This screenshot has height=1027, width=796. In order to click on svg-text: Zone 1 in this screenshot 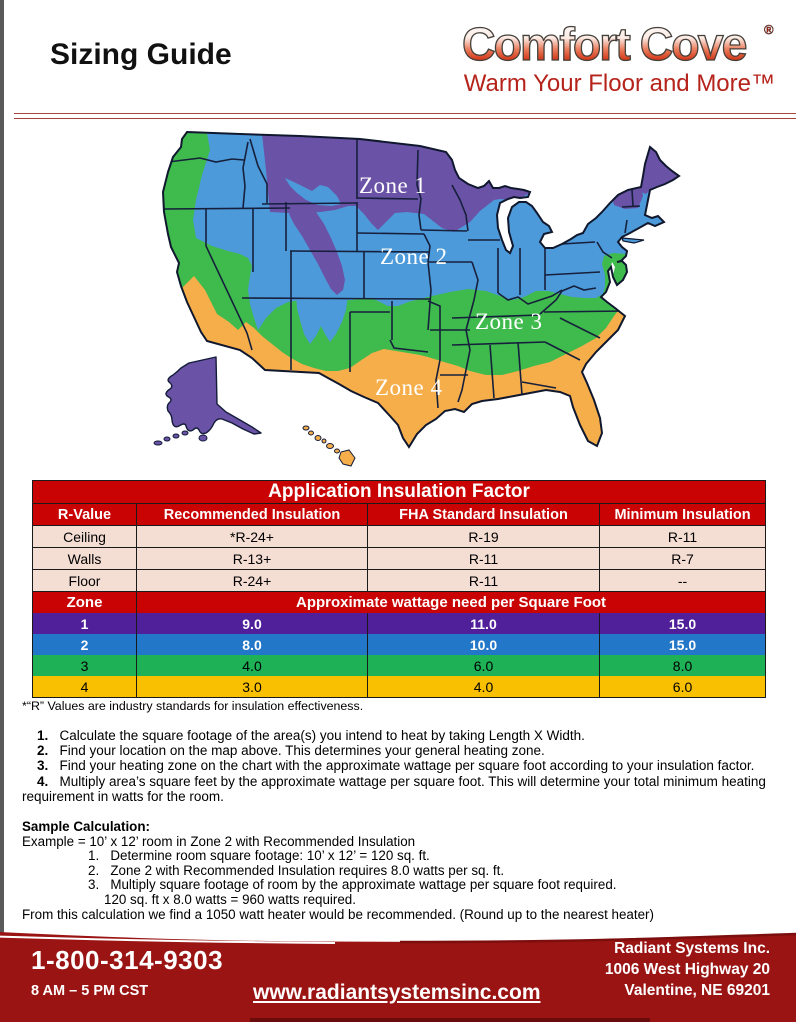, I will do `click(393, 185)`.